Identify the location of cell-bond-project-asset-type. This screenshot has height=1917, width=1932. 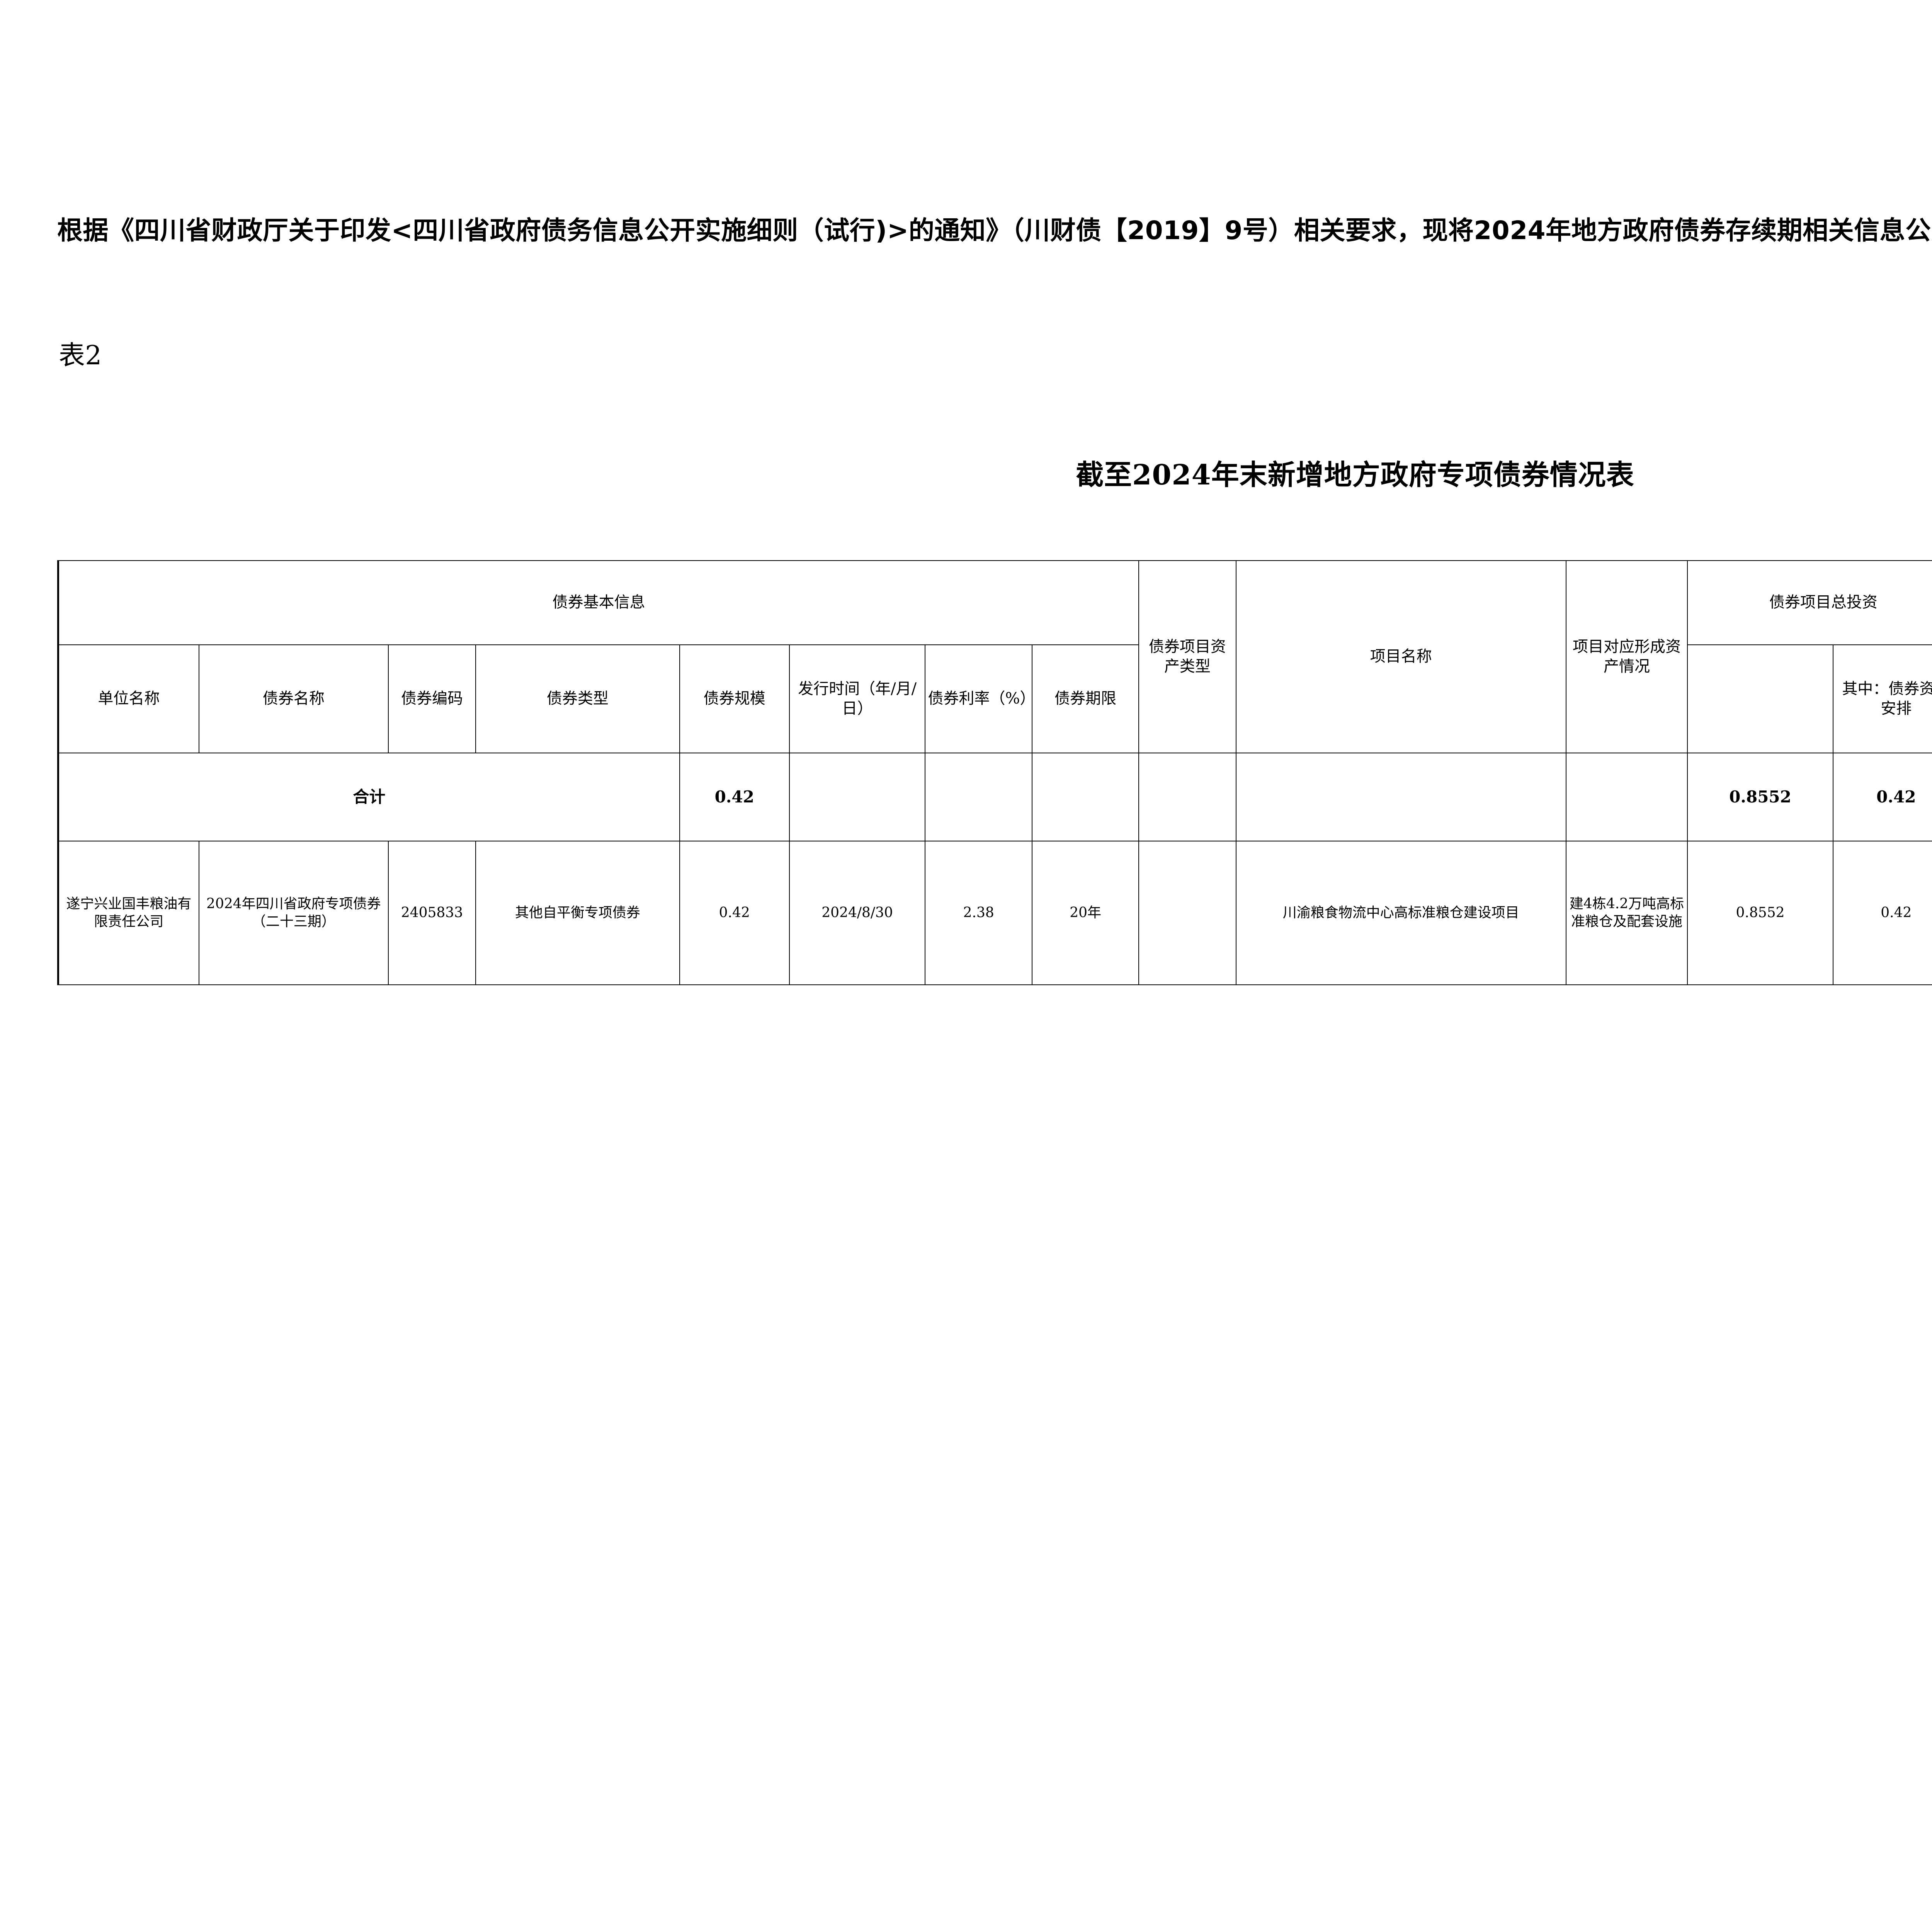
(1187, 913).